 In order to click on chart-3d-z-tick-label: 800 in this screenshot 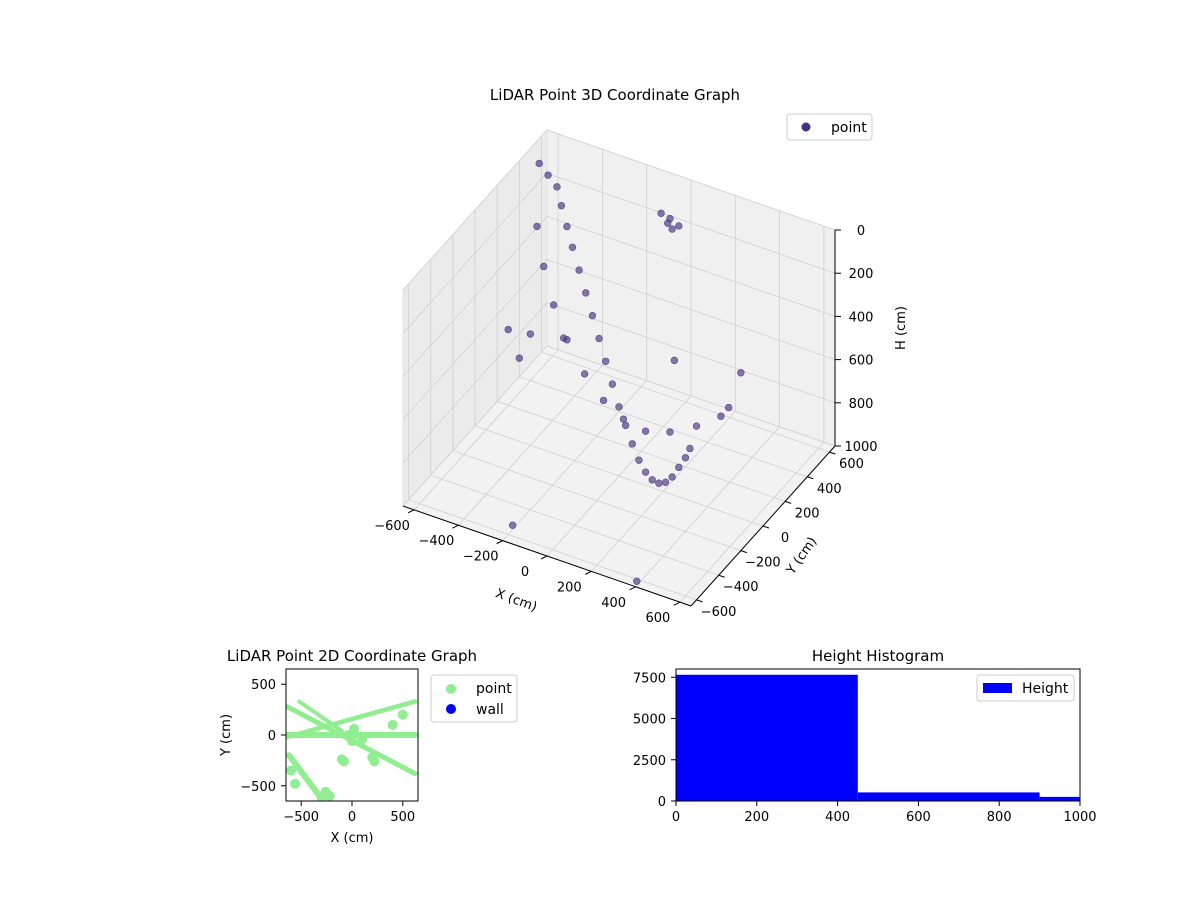, I will do `click(861, 404)`.